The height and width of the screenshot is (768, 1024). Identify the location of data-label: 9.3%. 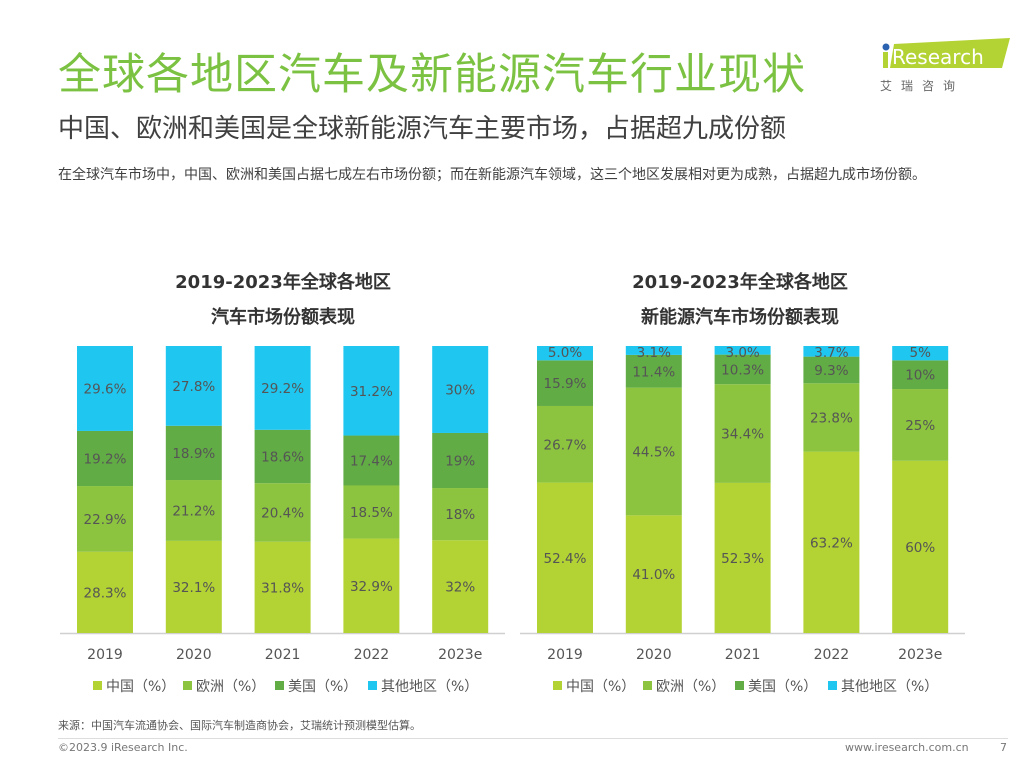
(831, 371).